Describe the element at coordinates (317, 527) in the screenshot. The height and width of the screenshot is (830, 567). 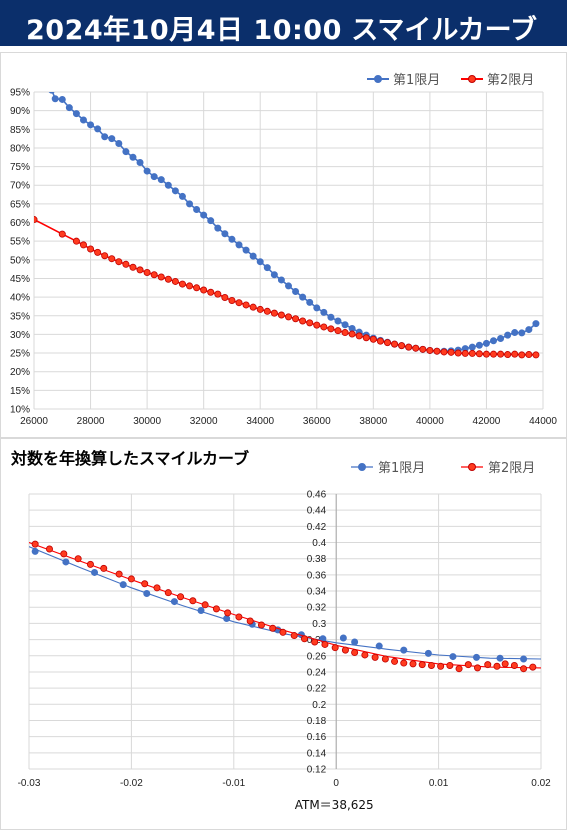
I see `y-tick-label: 0.42` at that location.